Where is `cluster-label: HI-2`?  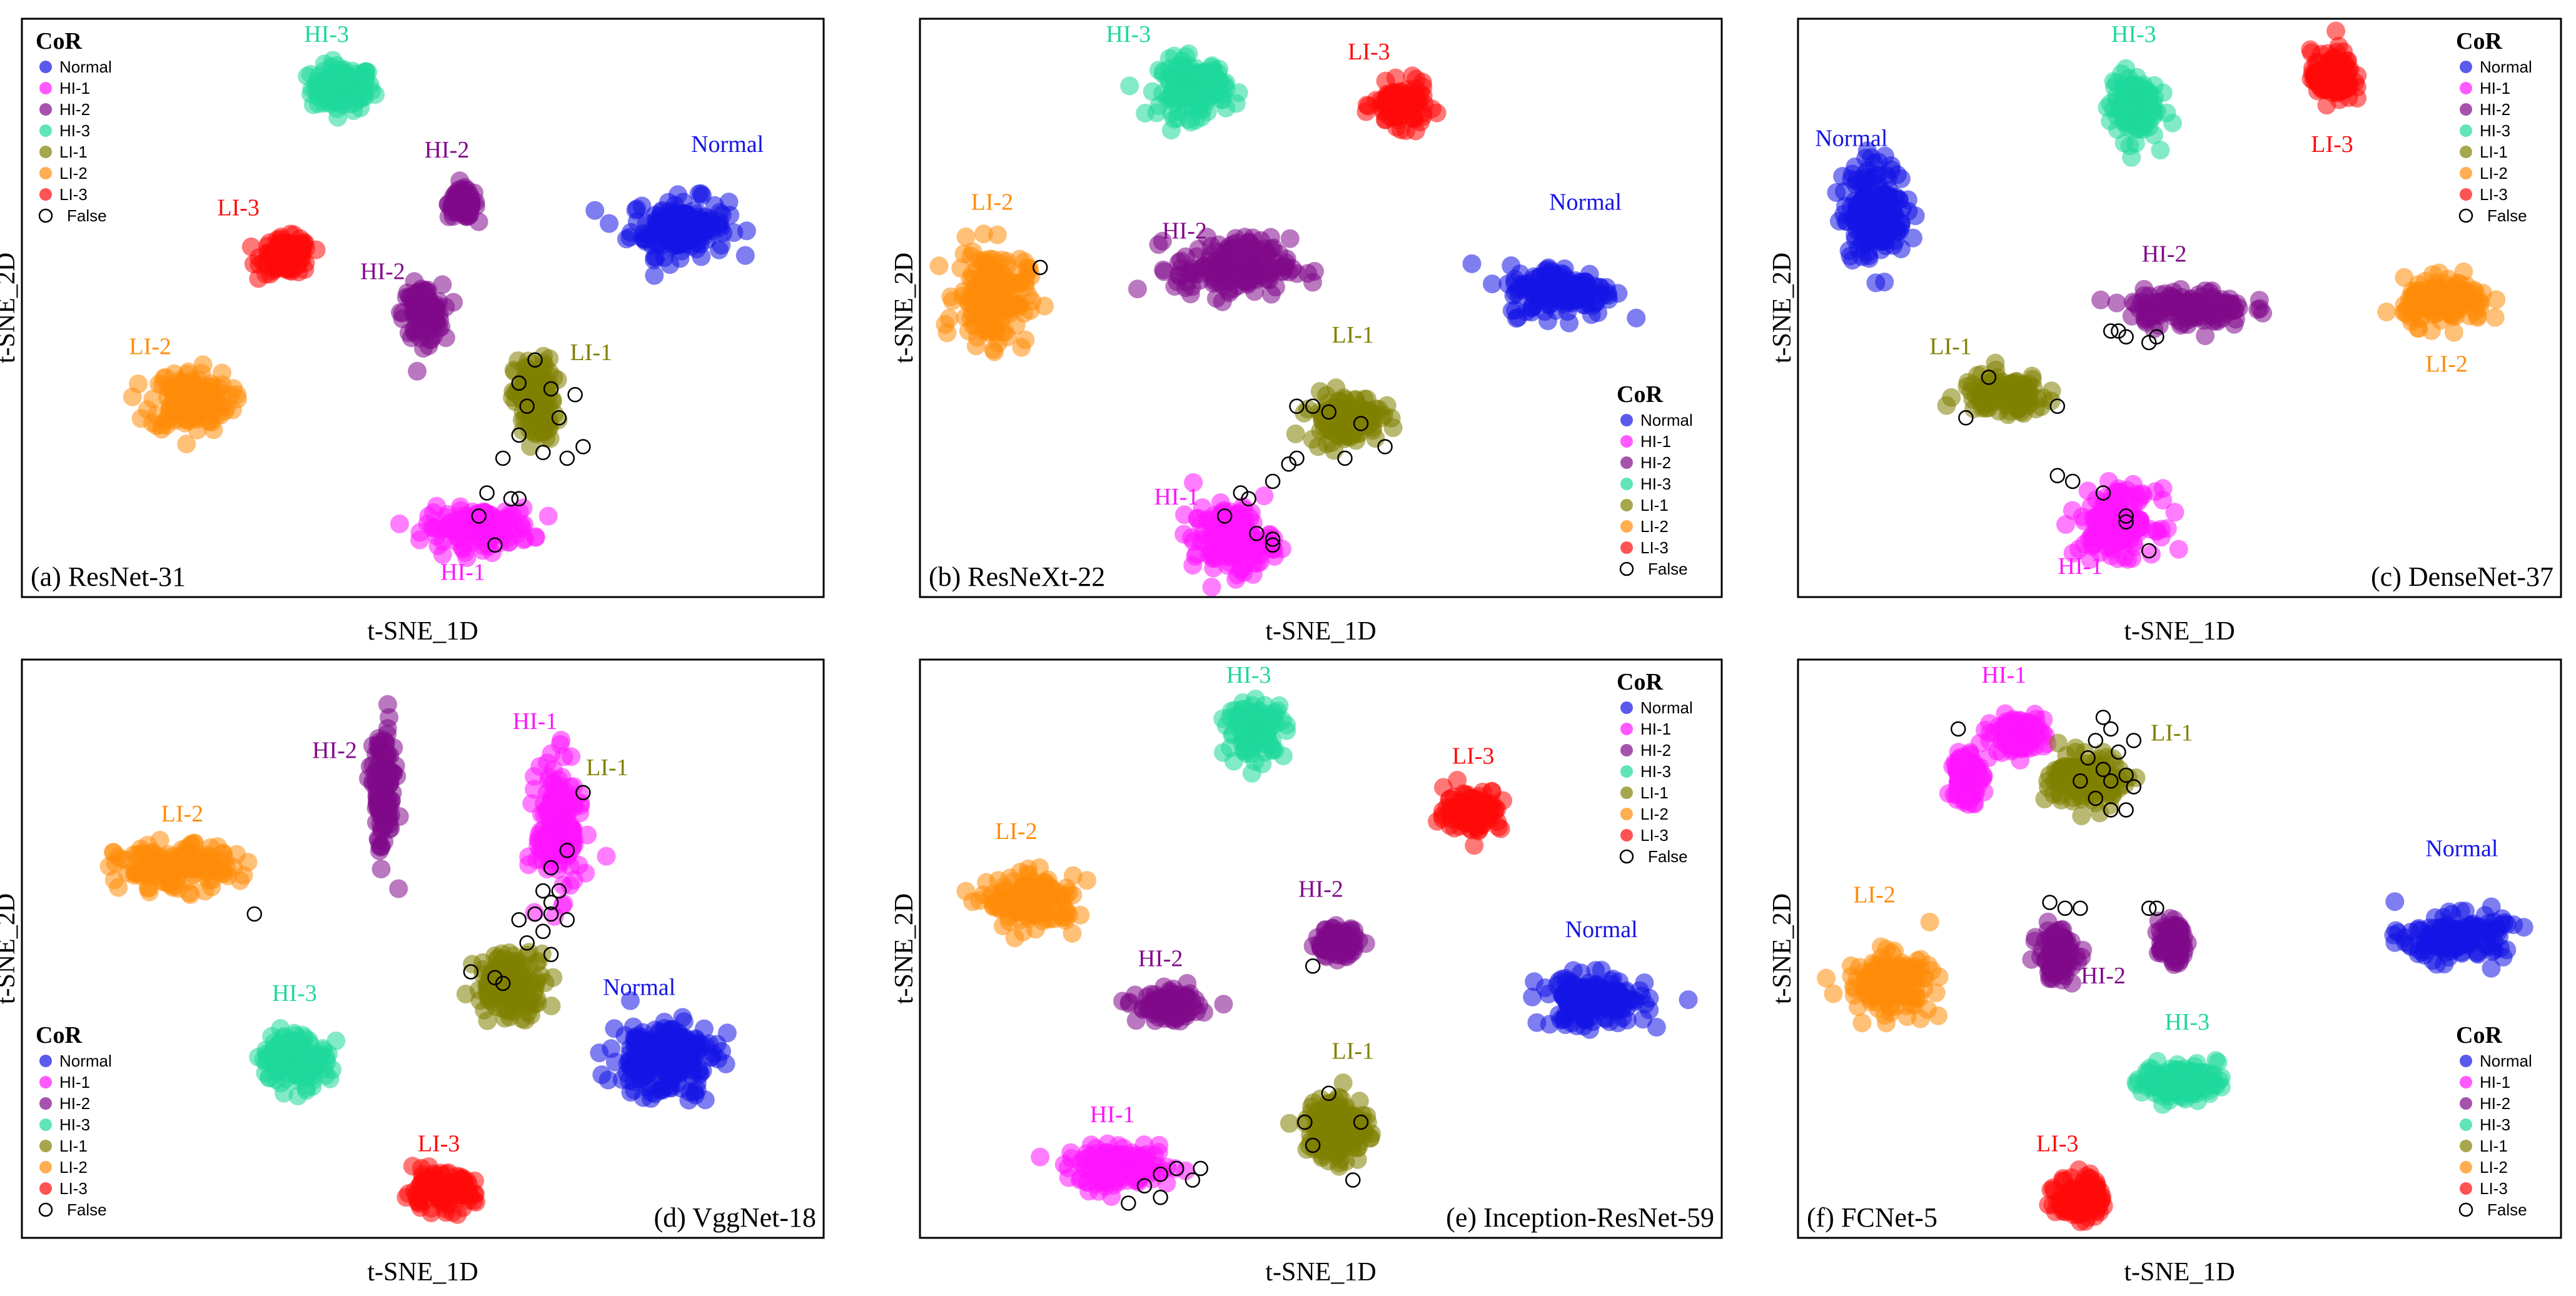
cluster-label: HI-2 is located at coordinates (334, 750).